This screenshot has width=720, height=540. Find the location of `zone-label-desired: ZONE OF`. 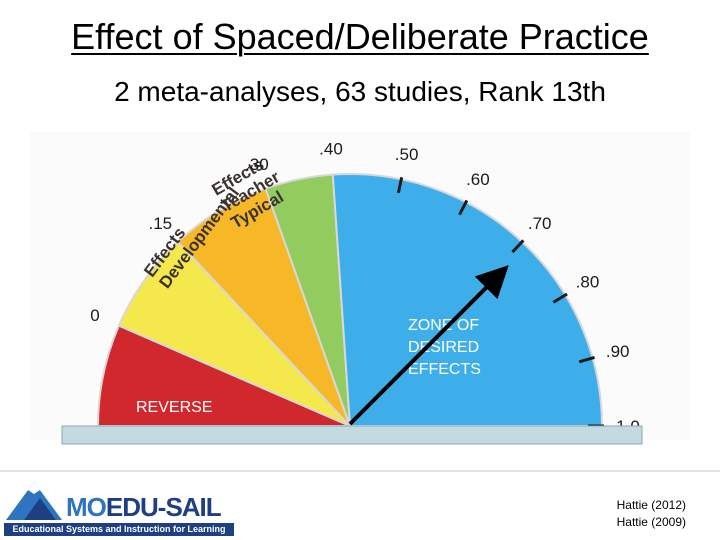

zone-label-desired: ZONE OF is located at coordinates (443, 325).